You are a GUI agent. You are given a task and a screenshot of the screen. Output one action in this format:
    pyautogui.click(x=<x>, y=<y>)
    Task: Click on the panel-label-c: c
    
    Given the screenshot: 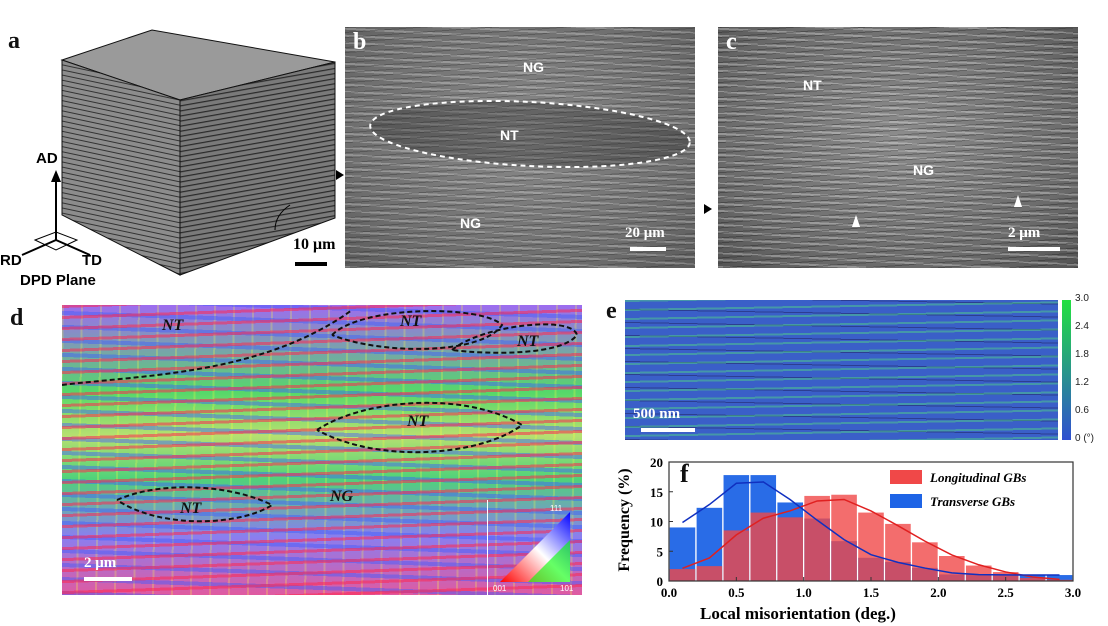 What is the action you would take?
    pyautogui.click(x=731, y=42)
    